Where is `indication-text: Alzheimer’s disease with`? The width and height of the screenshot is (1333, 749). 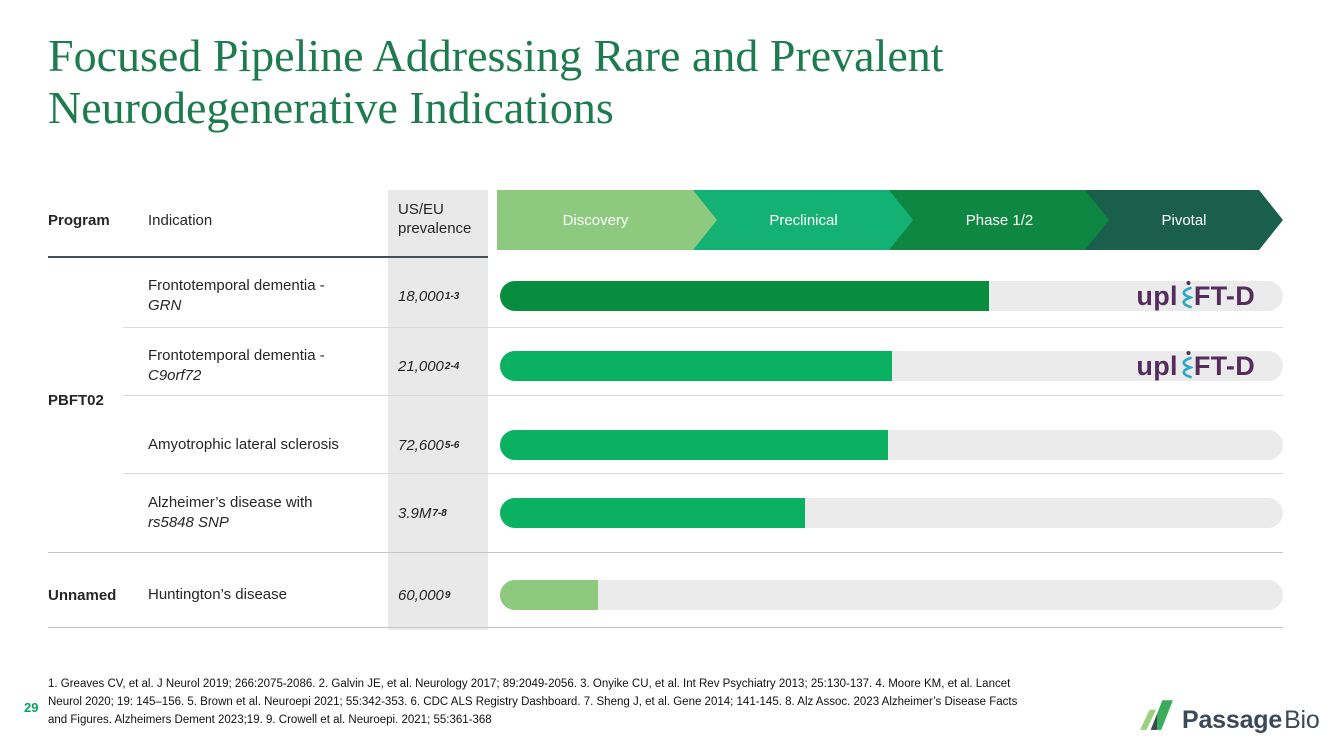
indication-text: Alzheimer’s disease with is located at coordinates (230, 502).